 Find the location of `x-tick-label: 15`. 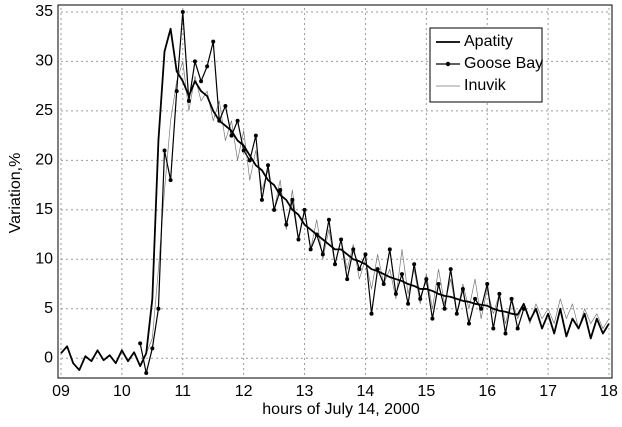

x-tick-label: 15 is located at coordinates (426, 391).